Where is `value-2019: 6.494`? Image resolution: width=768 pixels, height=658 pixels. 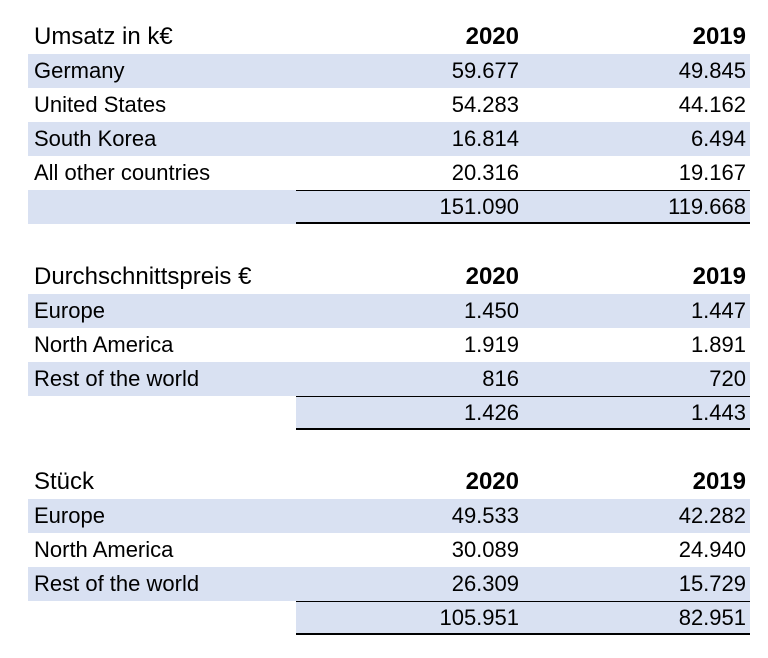
value-2019: 6.494 is located at coordinates (718, 138).